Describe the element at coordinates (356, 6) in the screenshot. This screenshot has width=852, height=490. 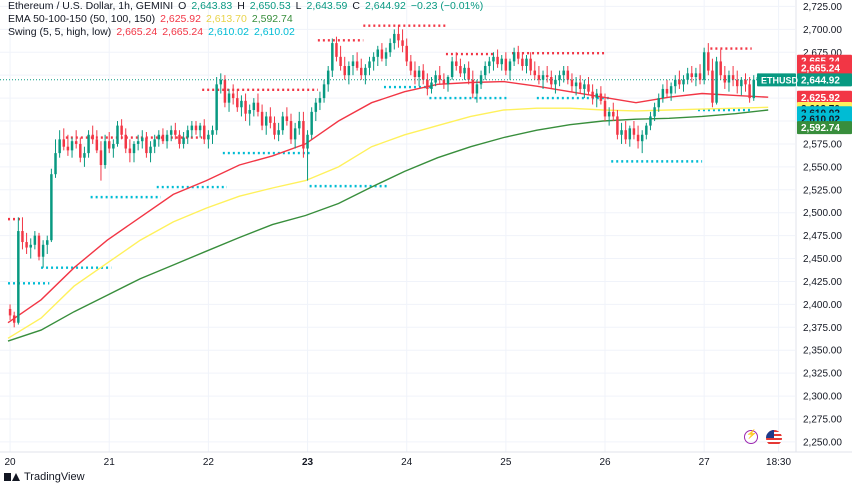
I see `close-label: C` at that location.